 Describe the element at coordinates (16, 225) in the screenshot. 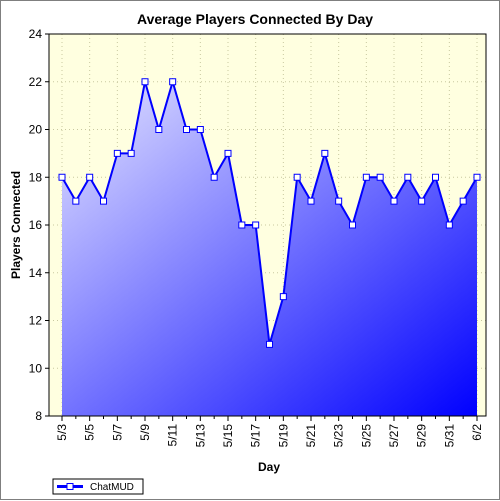

I see `y-axis-label: Players Connected` at that location.